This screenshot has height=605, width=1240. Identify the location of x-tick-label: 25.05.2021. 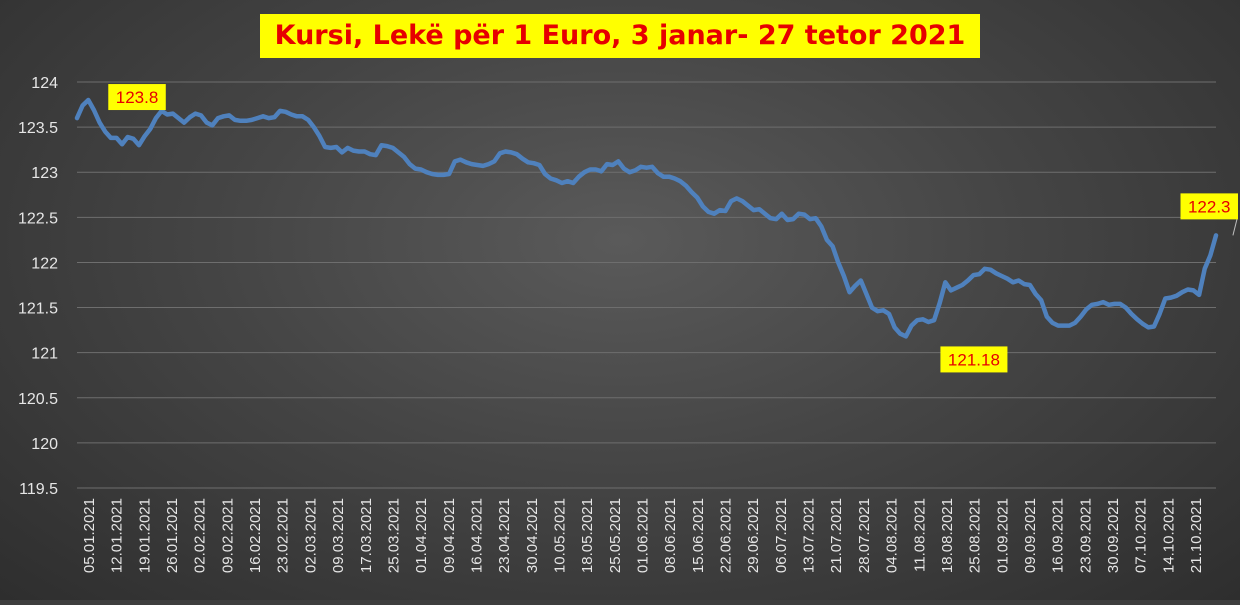
(615, 535).